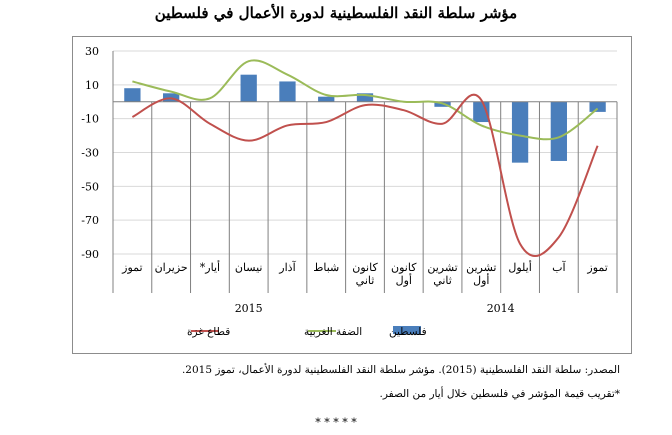 This screenshot has width=672, height=435. Describe the element at coordinates (92, 85) in the screenshot. I see `y-tick-label: 10` at that location.